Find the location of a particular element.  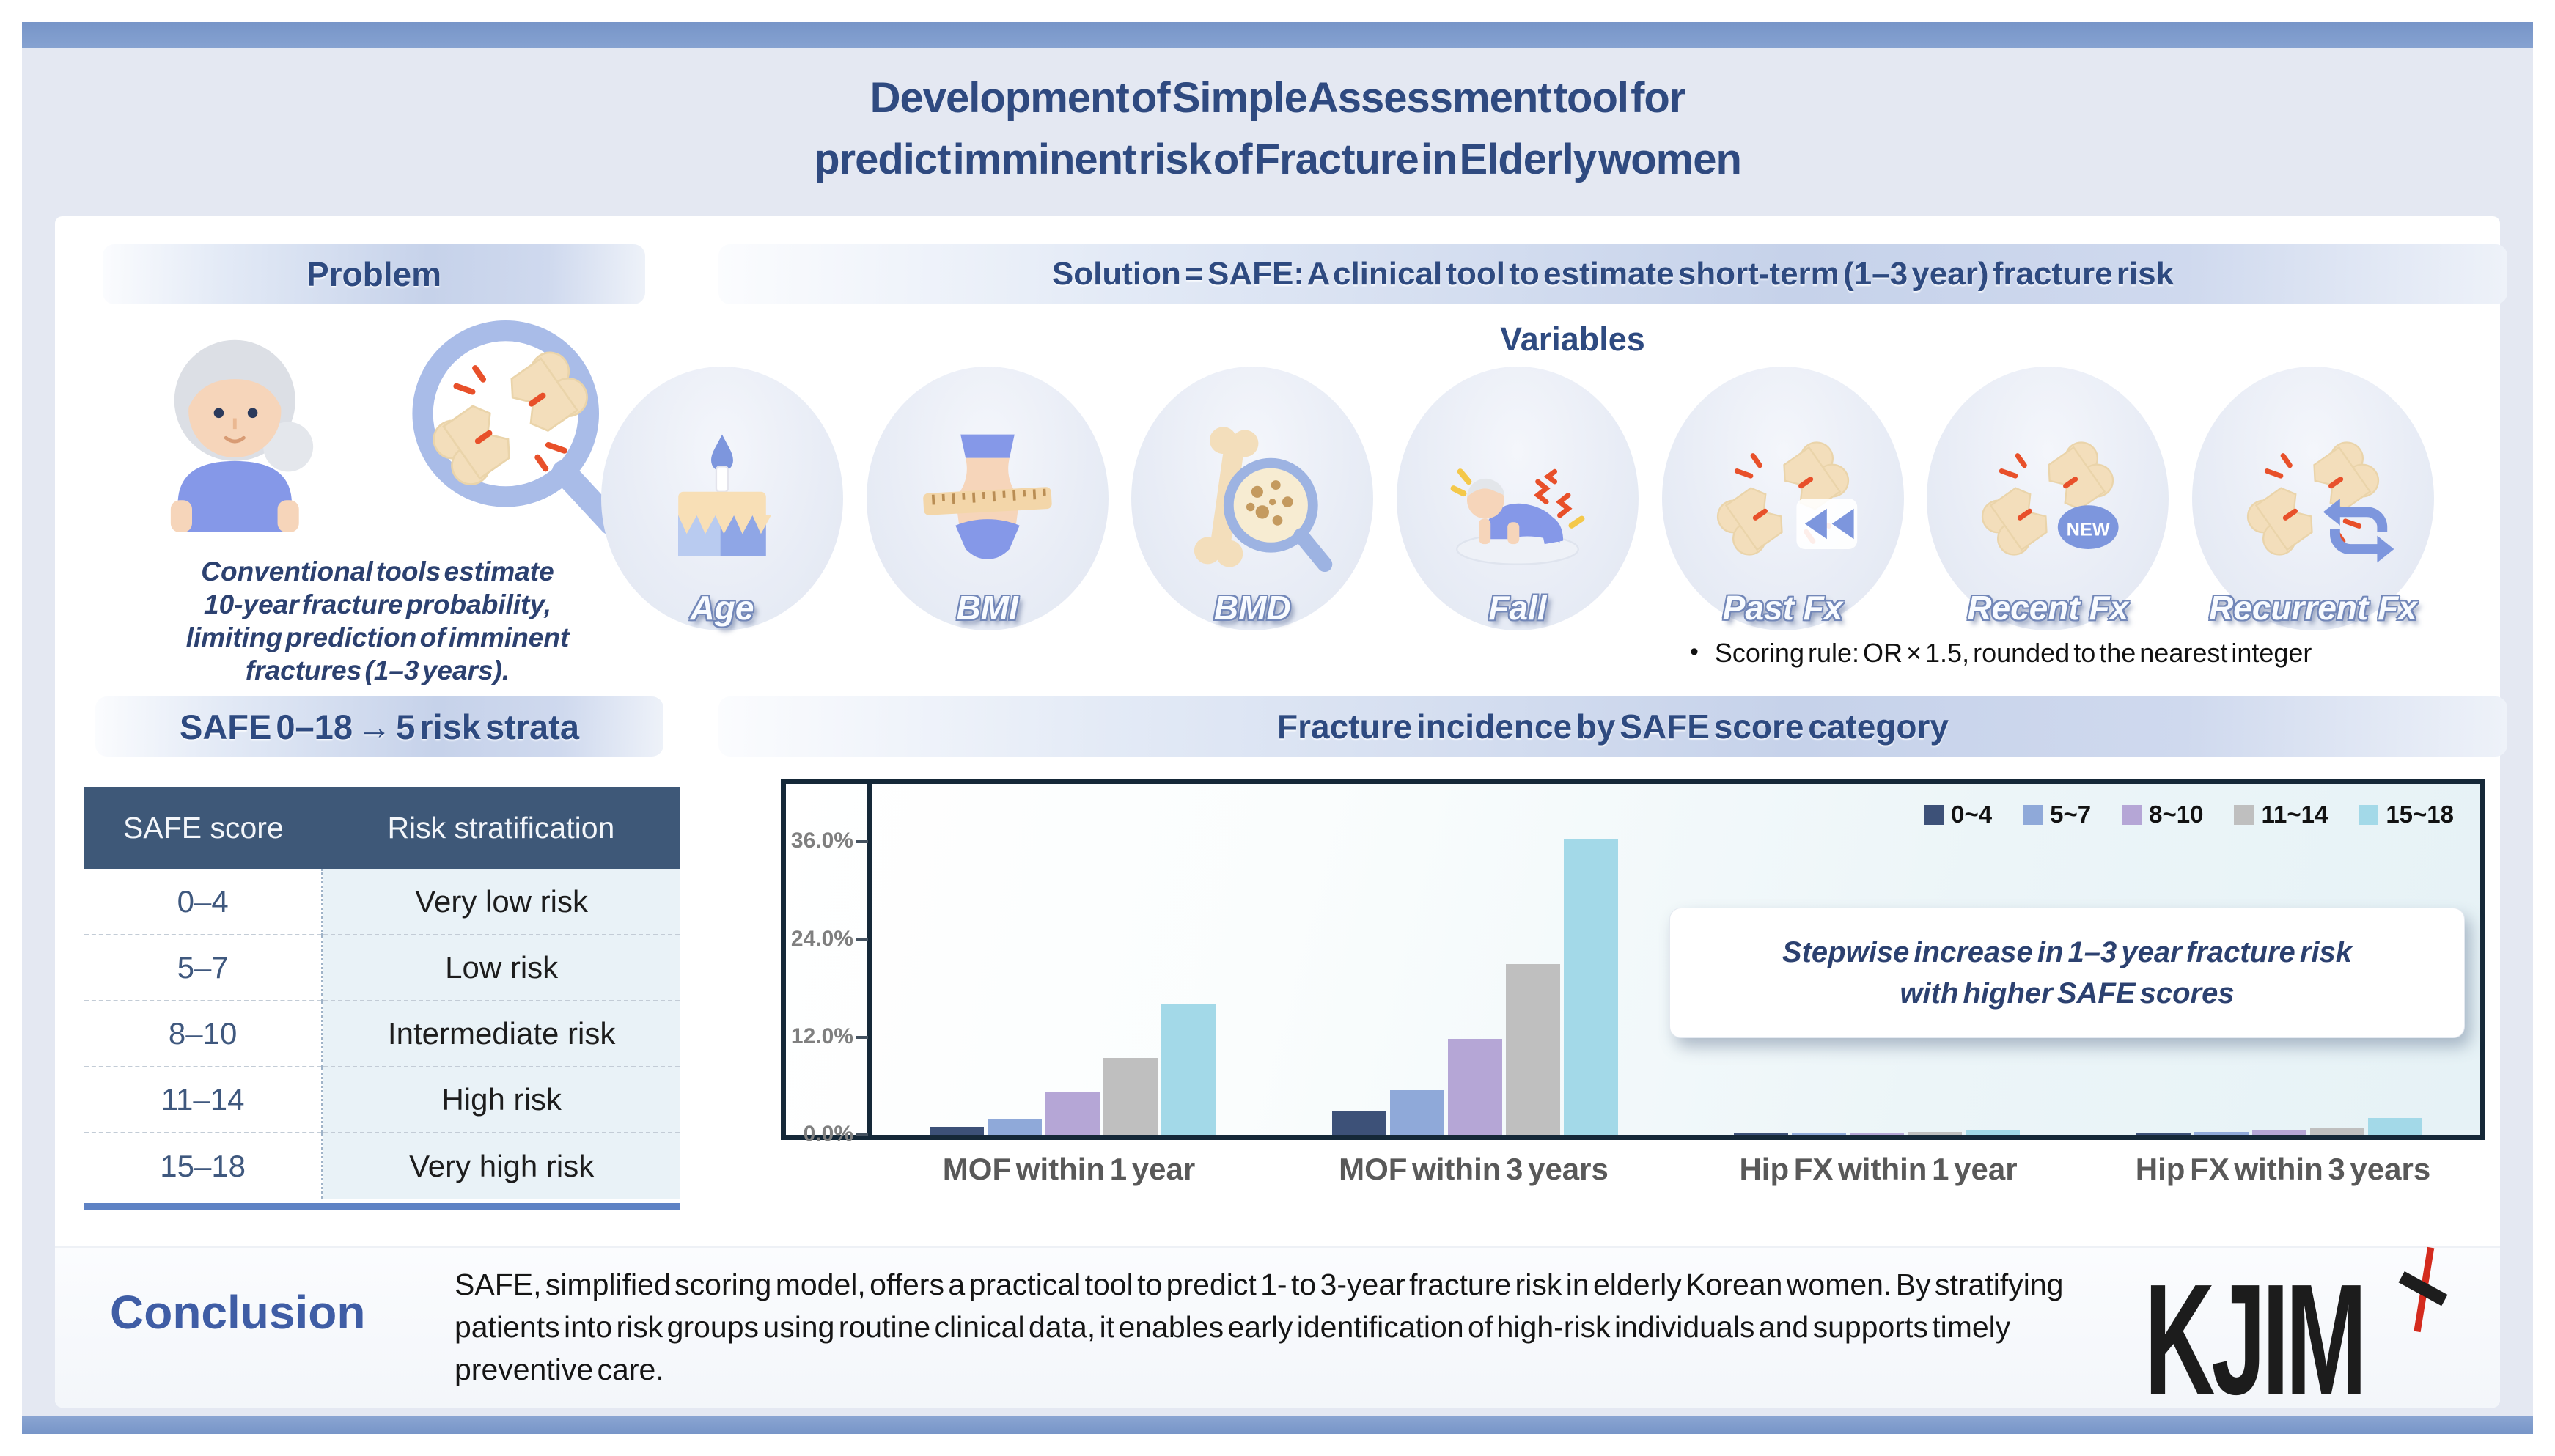

legend-item: 8~10 is located at coordinates (2163, 814).